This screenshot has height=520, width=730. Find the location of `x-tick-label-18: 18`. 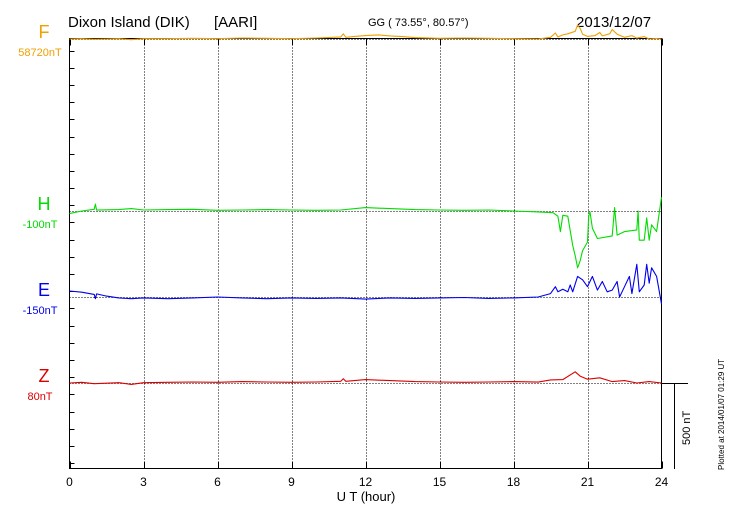

x-tick-label-18: 18 is located at coordinates (514, 482).